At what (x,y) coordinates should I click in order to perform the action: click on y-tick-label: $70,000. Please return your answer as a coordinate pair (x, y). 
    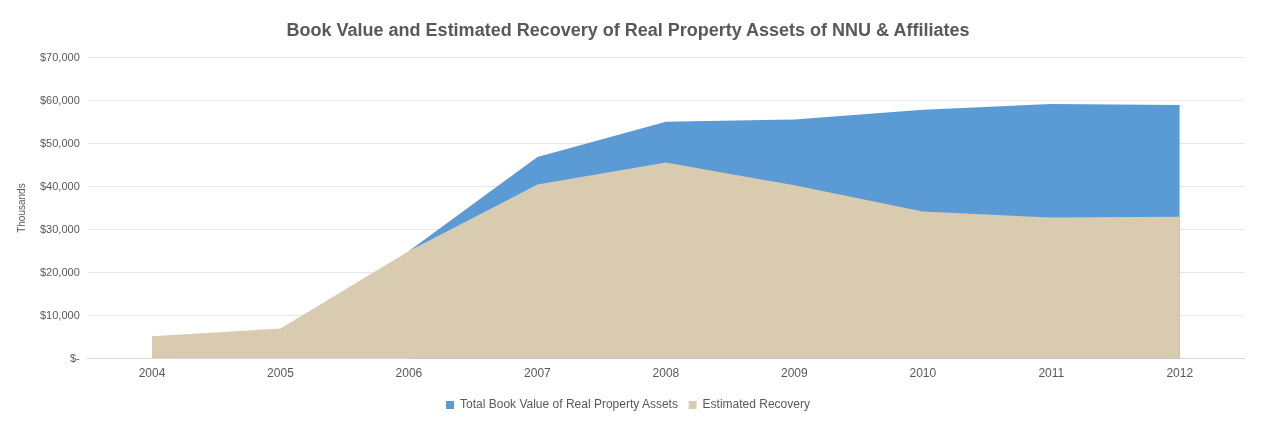
    Looking at the image, I should click on (60, 56).